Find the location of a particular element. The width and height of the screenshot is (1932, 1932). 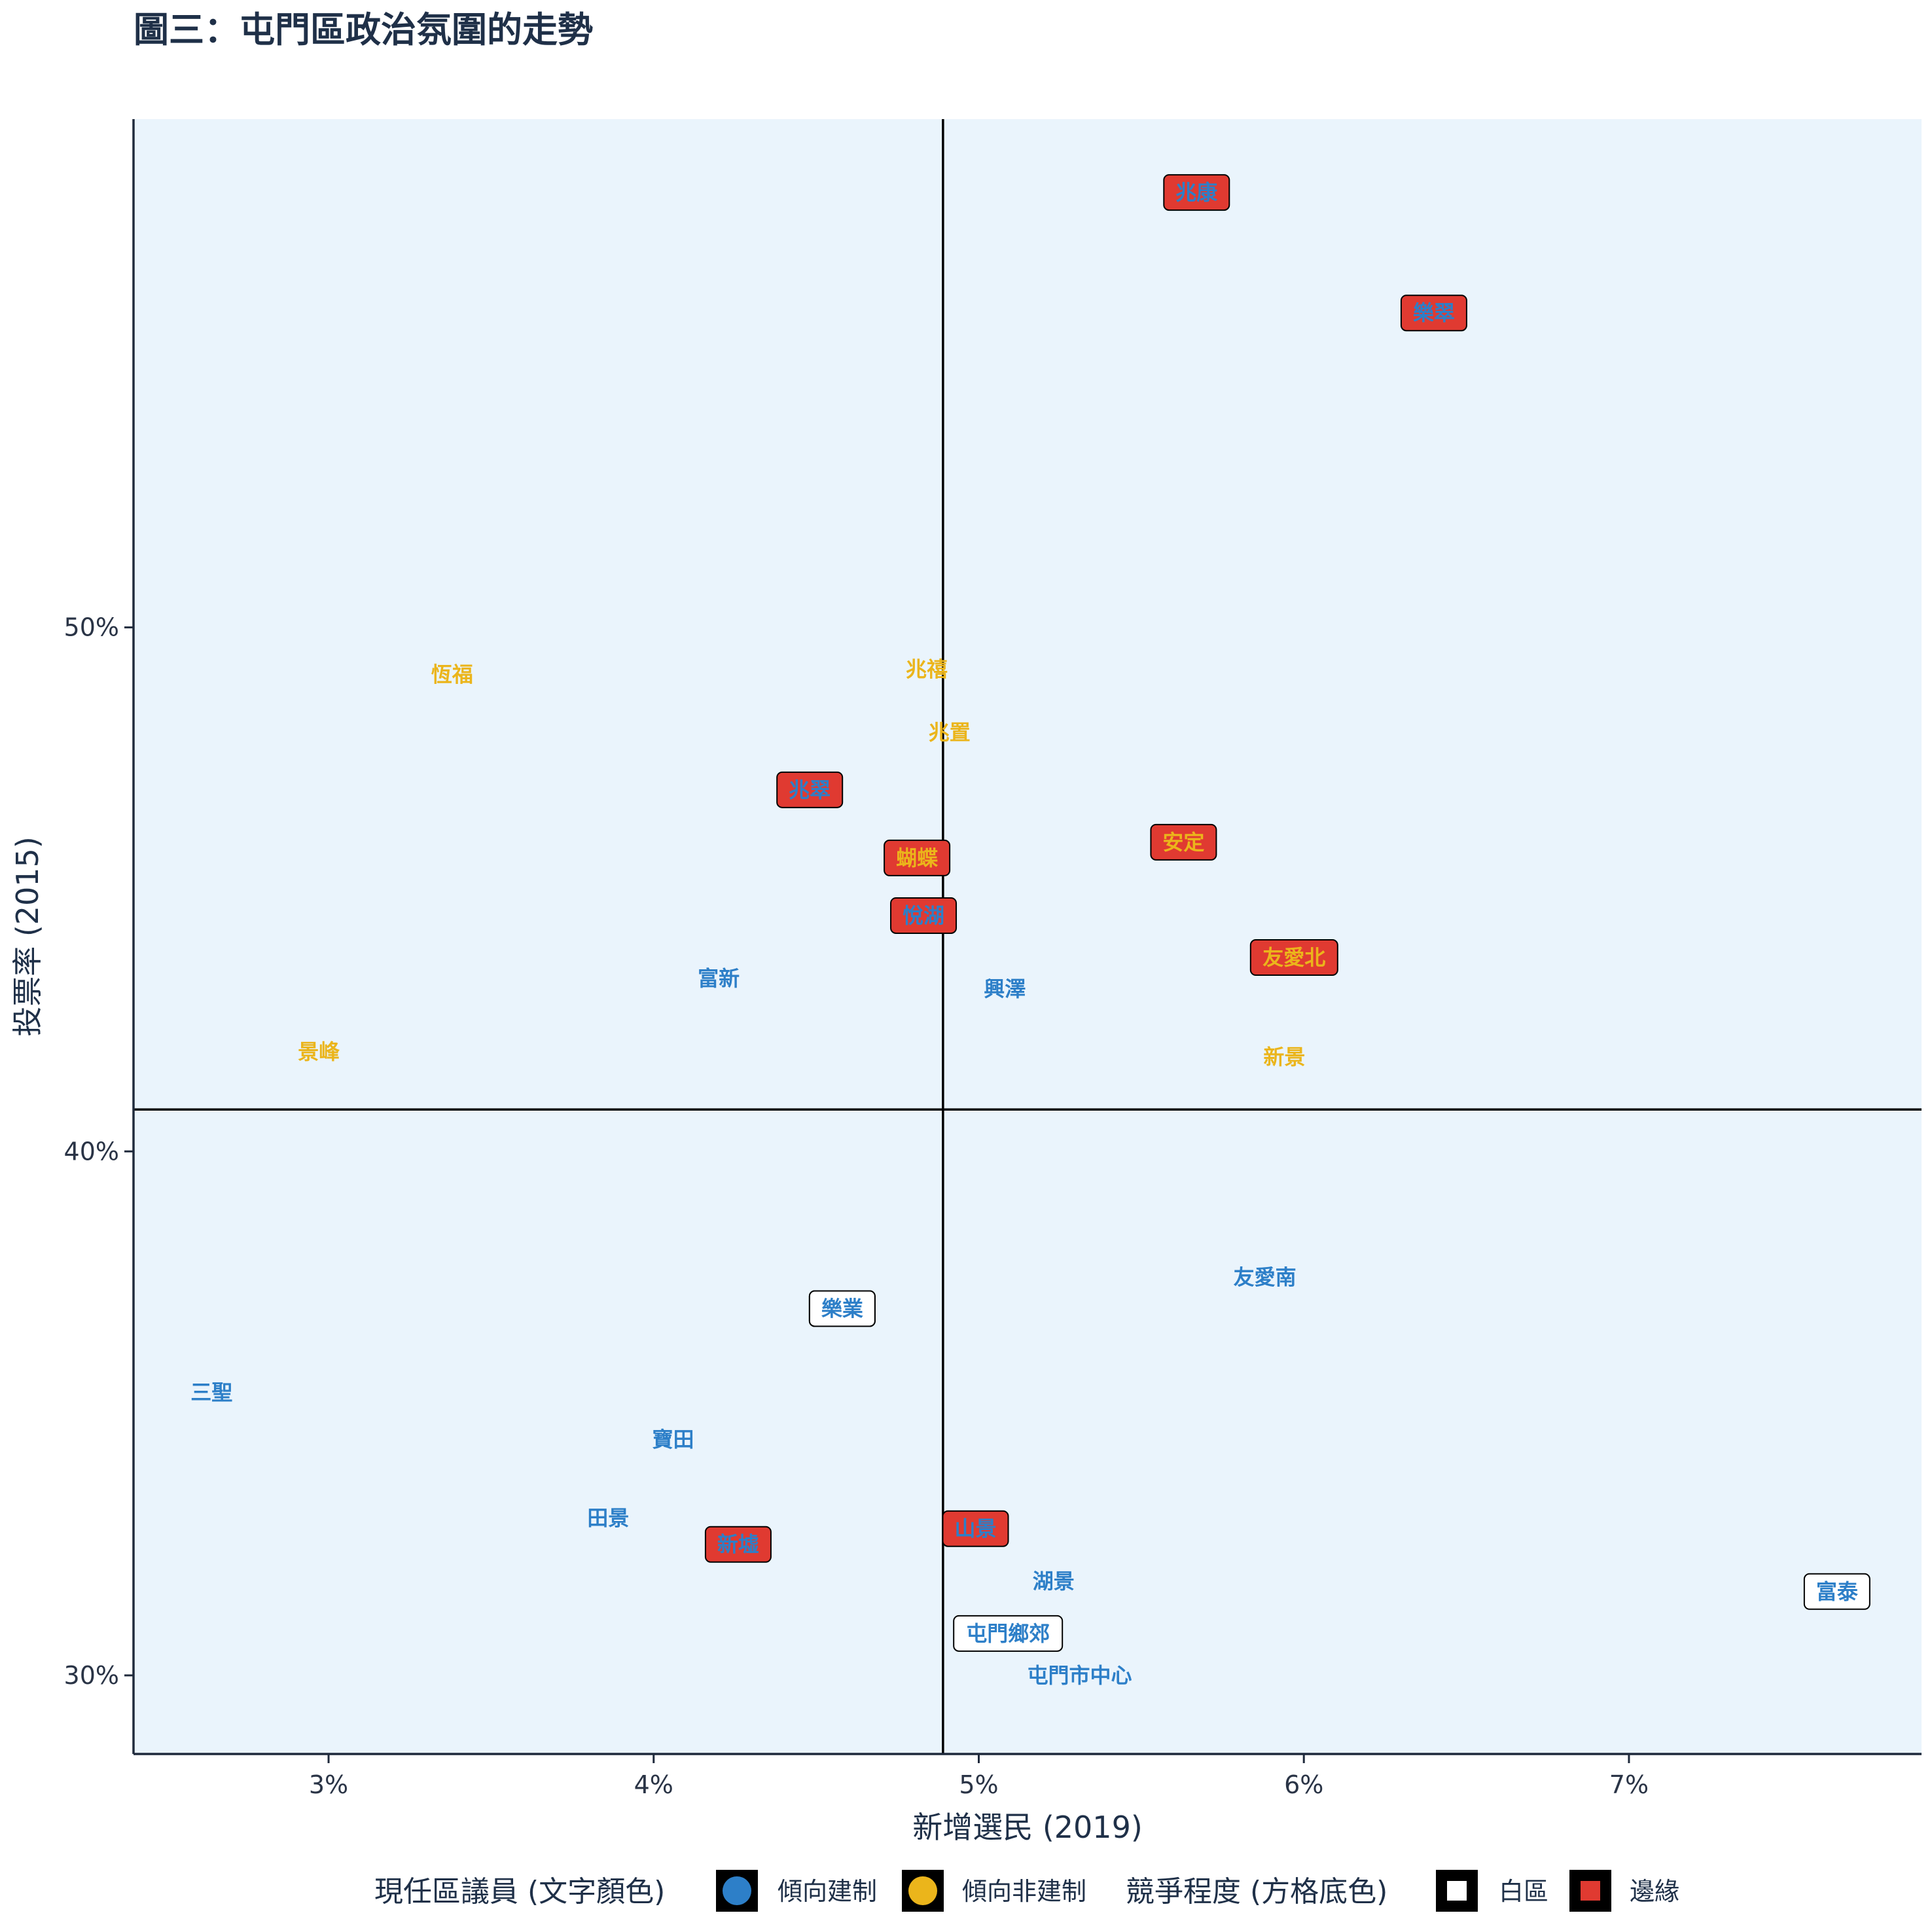

point-label: 新景 is located at coordinates (1284, 1057).